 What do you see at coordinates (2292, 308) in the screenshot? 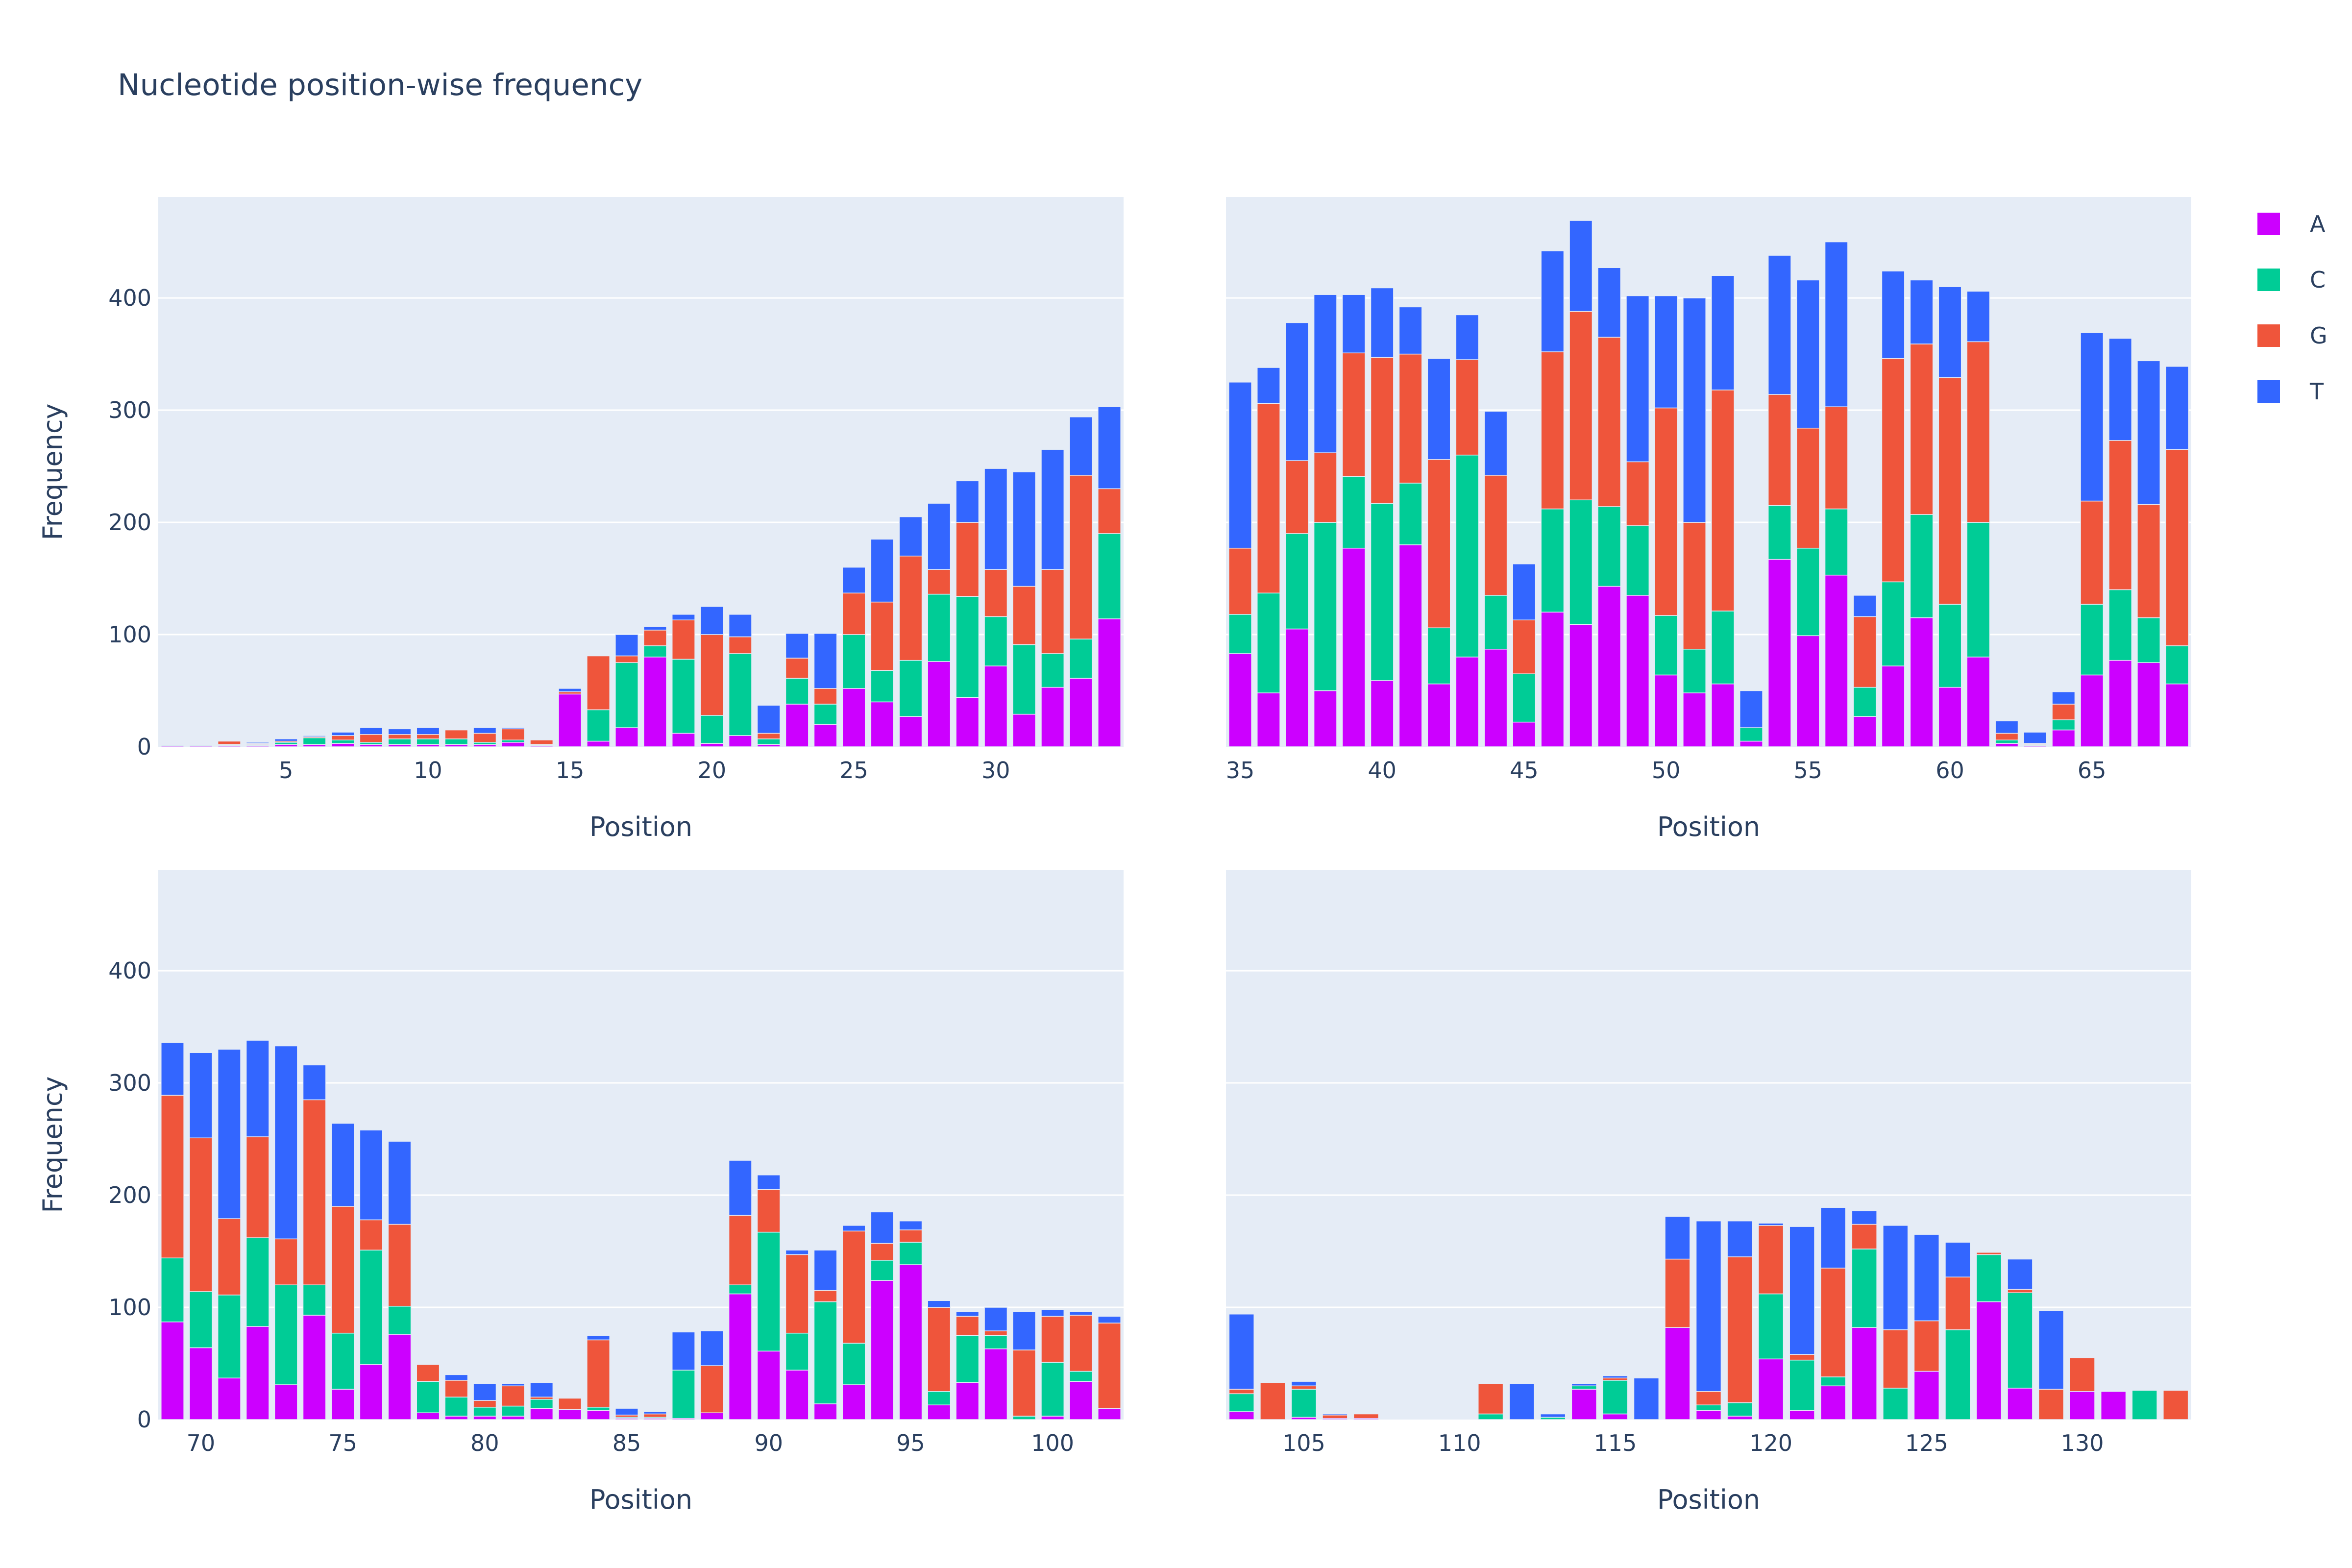
I see `legend: A C G T` at bounding box center [2292, 308].